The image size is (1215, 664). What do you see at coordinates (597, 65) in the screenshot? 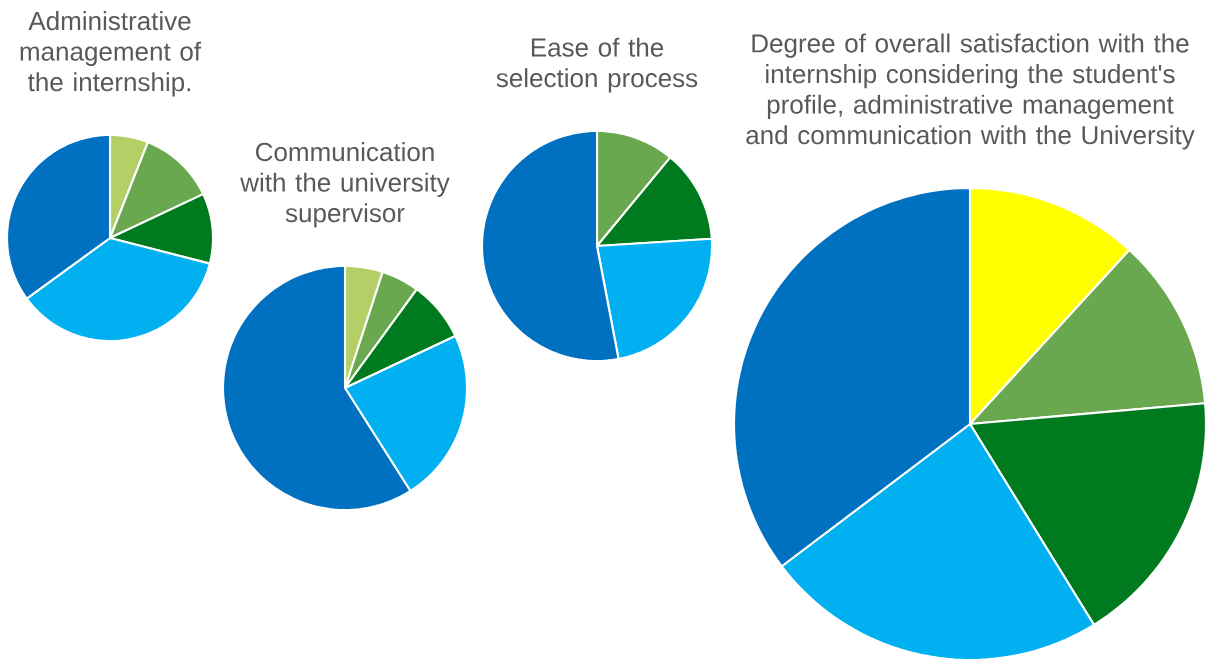
I see `chart-title: Ease of the selection process` at bounding box center [597, 65].